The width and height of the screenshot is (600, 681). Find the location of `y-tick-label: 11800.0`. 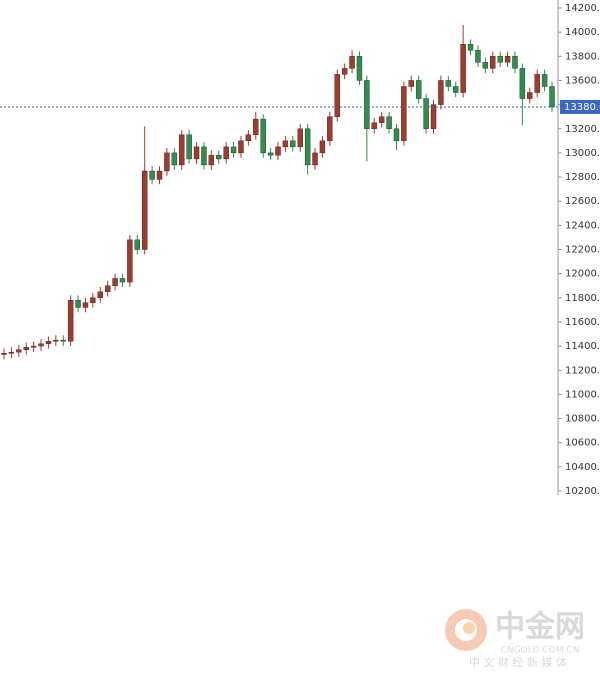

y-tick-label: 11800.0 is located at coordinates (582, 298).